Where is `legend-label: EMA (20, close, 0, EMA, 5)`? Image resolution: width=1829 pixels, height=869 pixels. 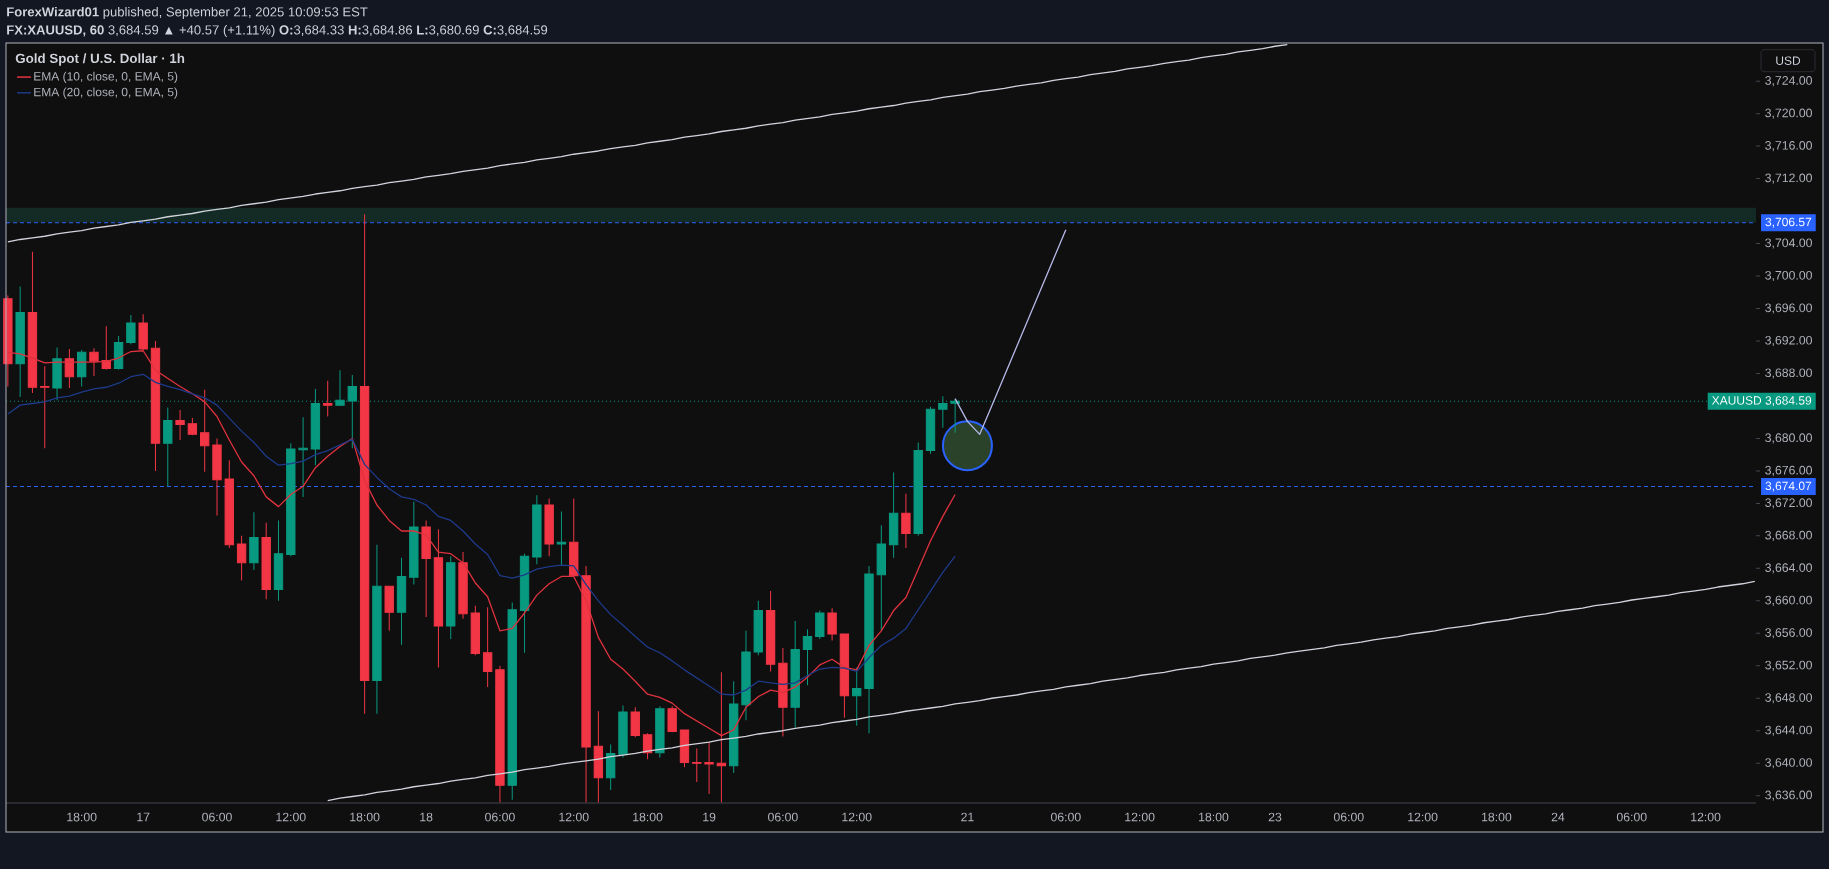 legend-label: EMA (20, close, 0, EMA, 5) is located at coordinates (106, 93).